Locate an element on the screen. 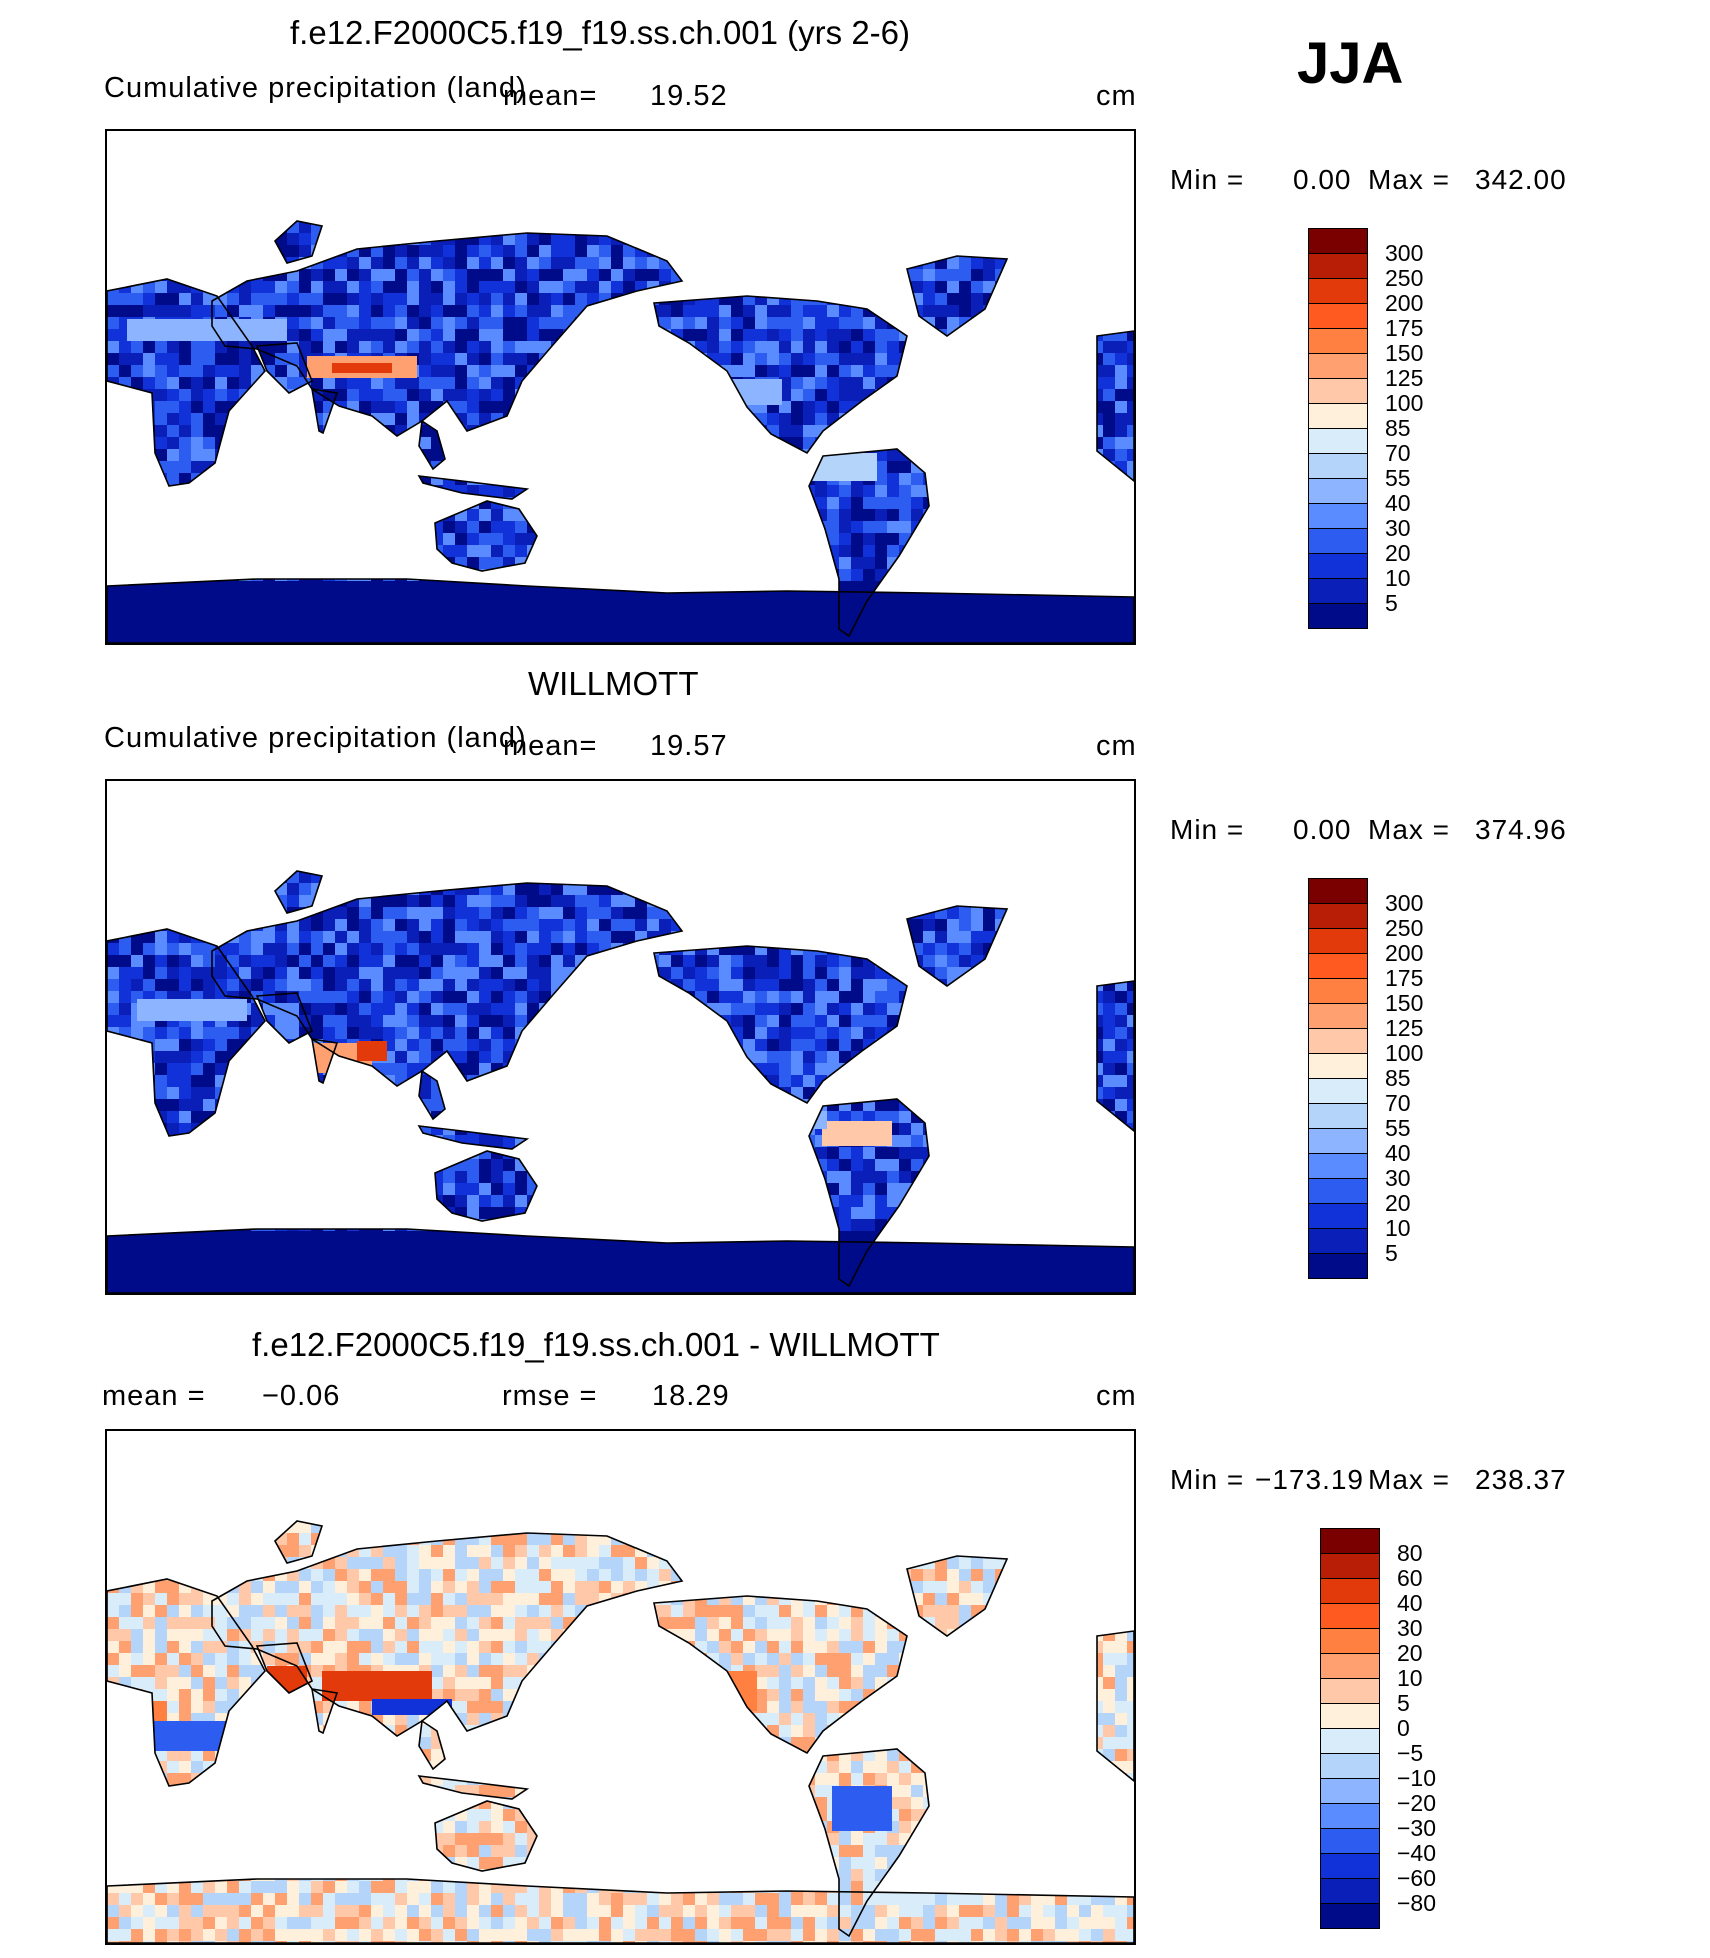  colorbar-tick-label: −10 is located at coordinates (1417, 1778).